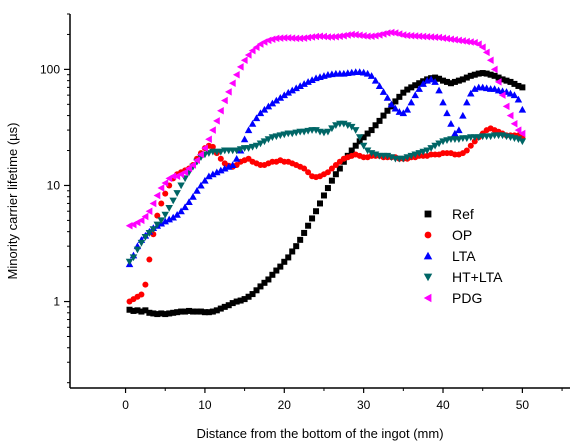 Image resolution: width=583 pixels, height=444 pixels. Describe the element at coordinates (462, 235) in the screenshot. I see `legend-label: OP` at that location.